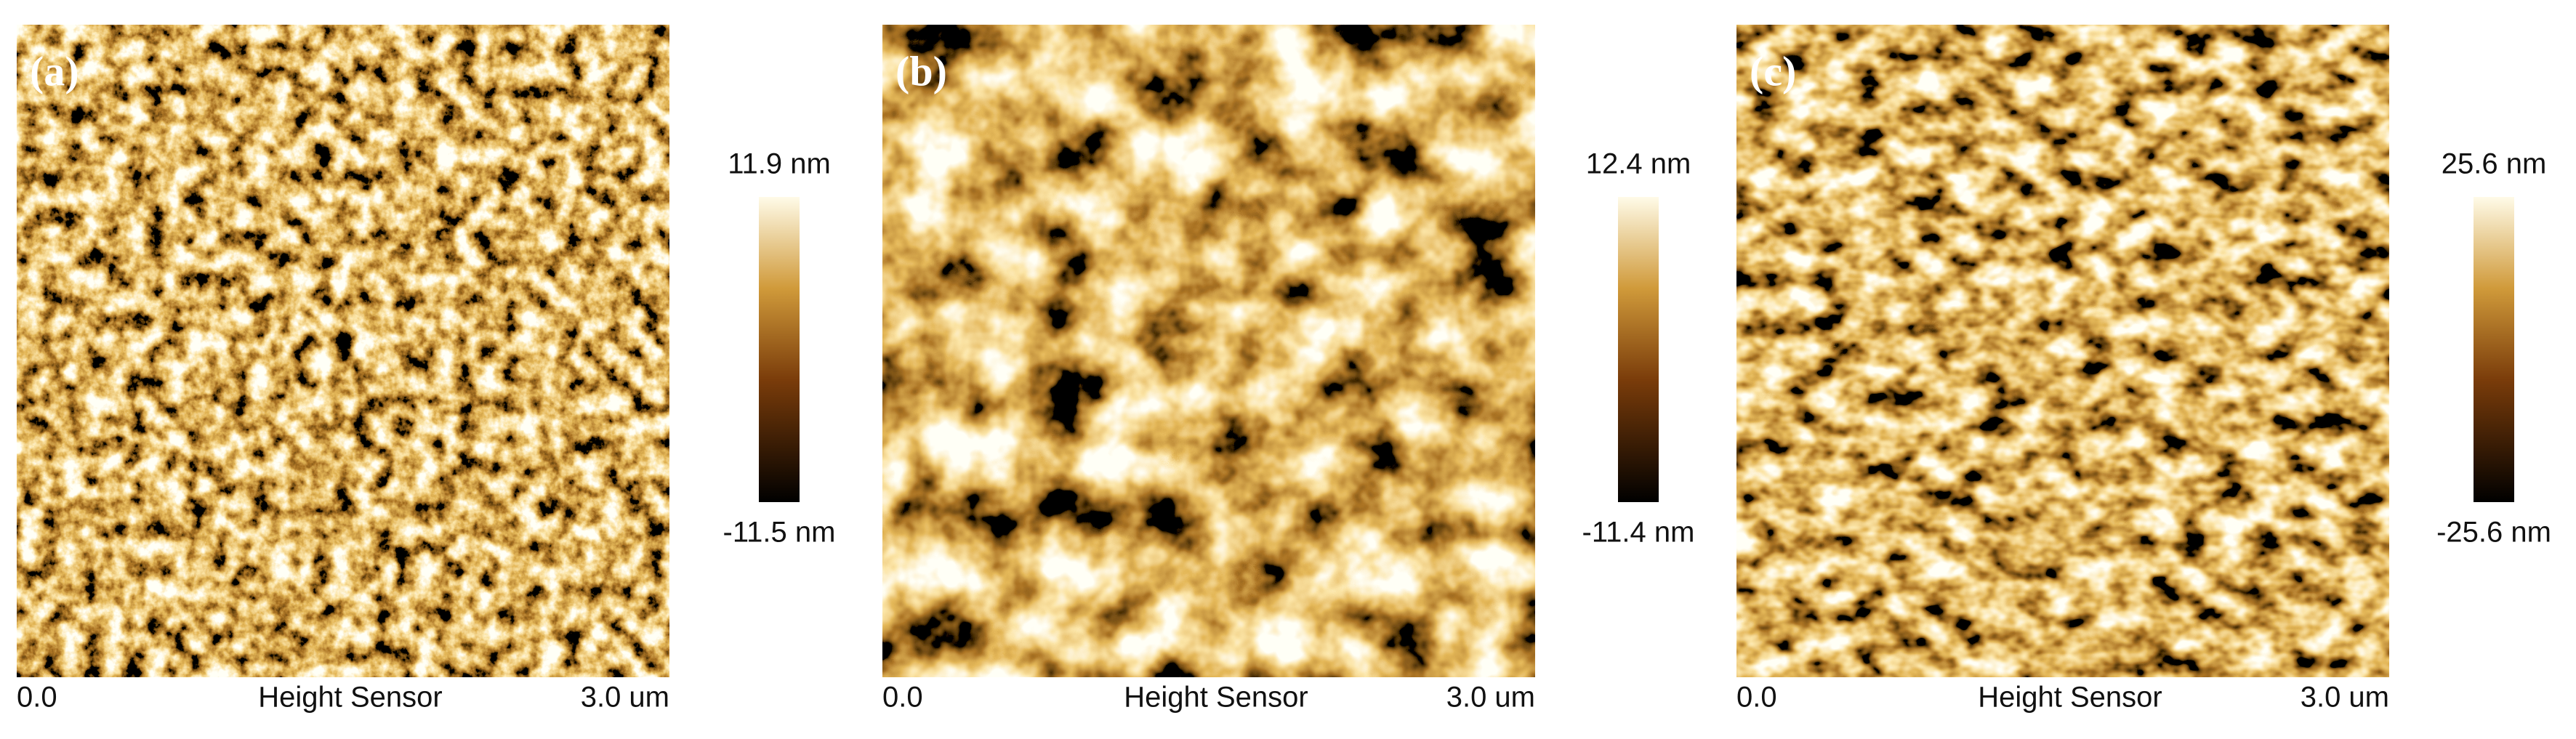 Image resolution: width=2576 pixels, height=739 pixels. What do you see at coordinates (779, 533) in the screenshot?
I see `colorbar-min-label: -11.5 nm` at bounding box center [779, 533].